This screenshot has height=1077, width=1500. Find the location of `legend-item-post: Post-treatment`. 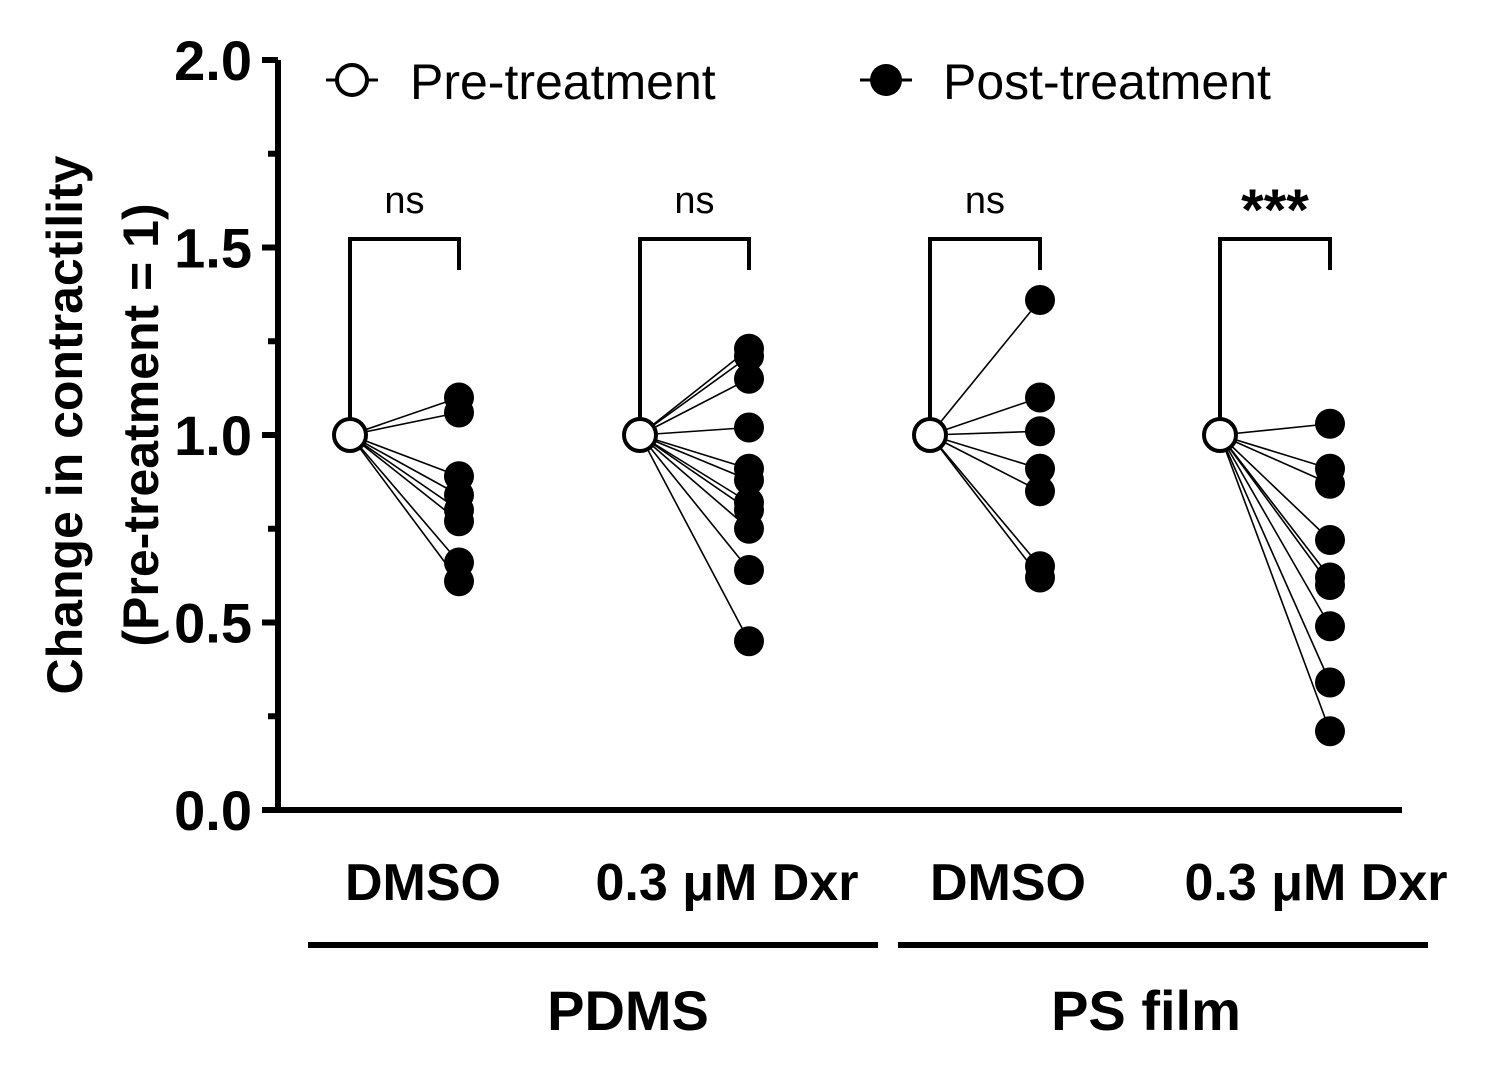

legend-item-post: Post-treatment is located at coordinates (1065, 82).